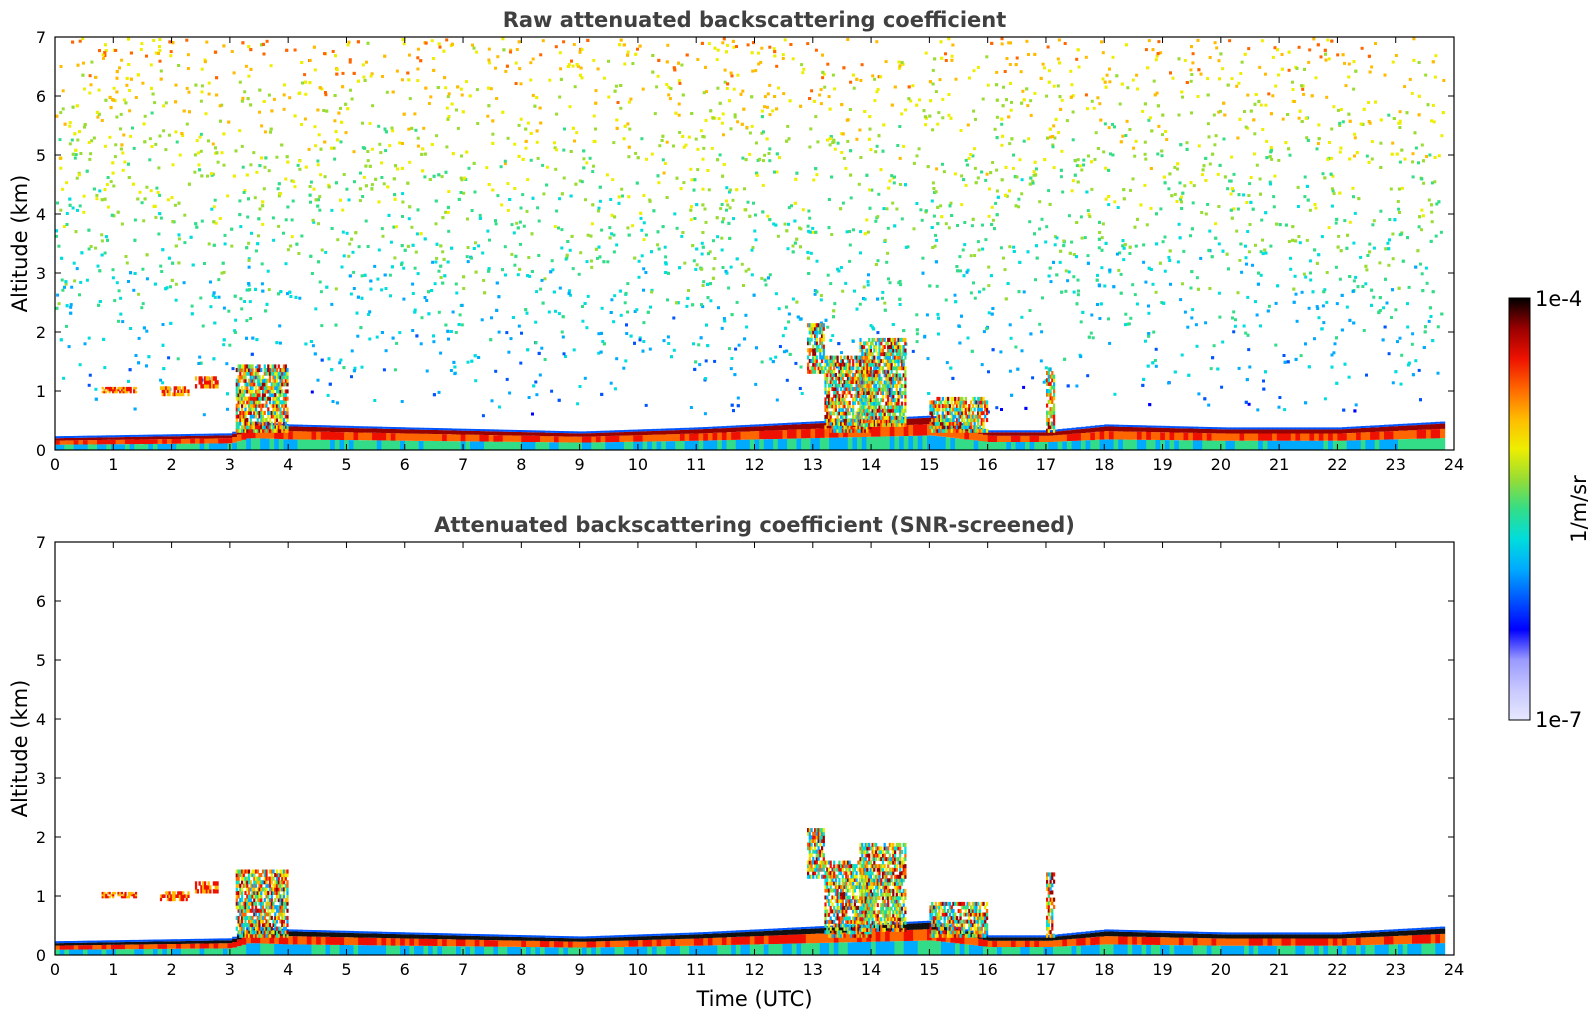 Image resolution: width=1595 pixels, height=1020 pixels. Describe the element at coordinates (813, 969) in the screenshot. I see `screened-x-tick-label: 13` at that location.